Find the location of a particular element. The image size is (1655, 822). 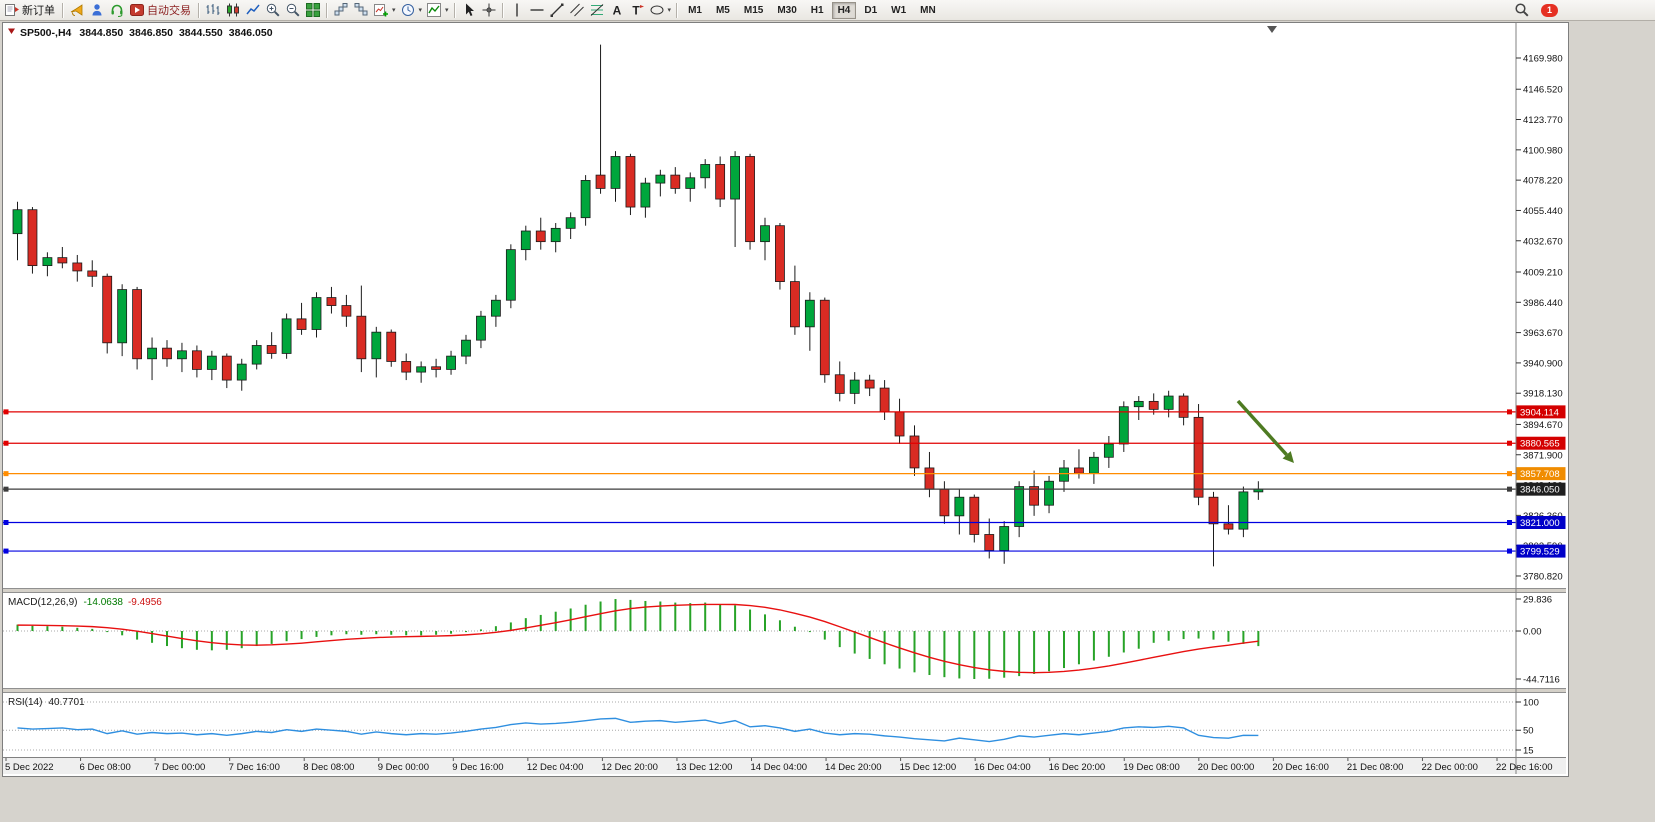

timeframe-mn: MN is located at coordinates (928, 10).